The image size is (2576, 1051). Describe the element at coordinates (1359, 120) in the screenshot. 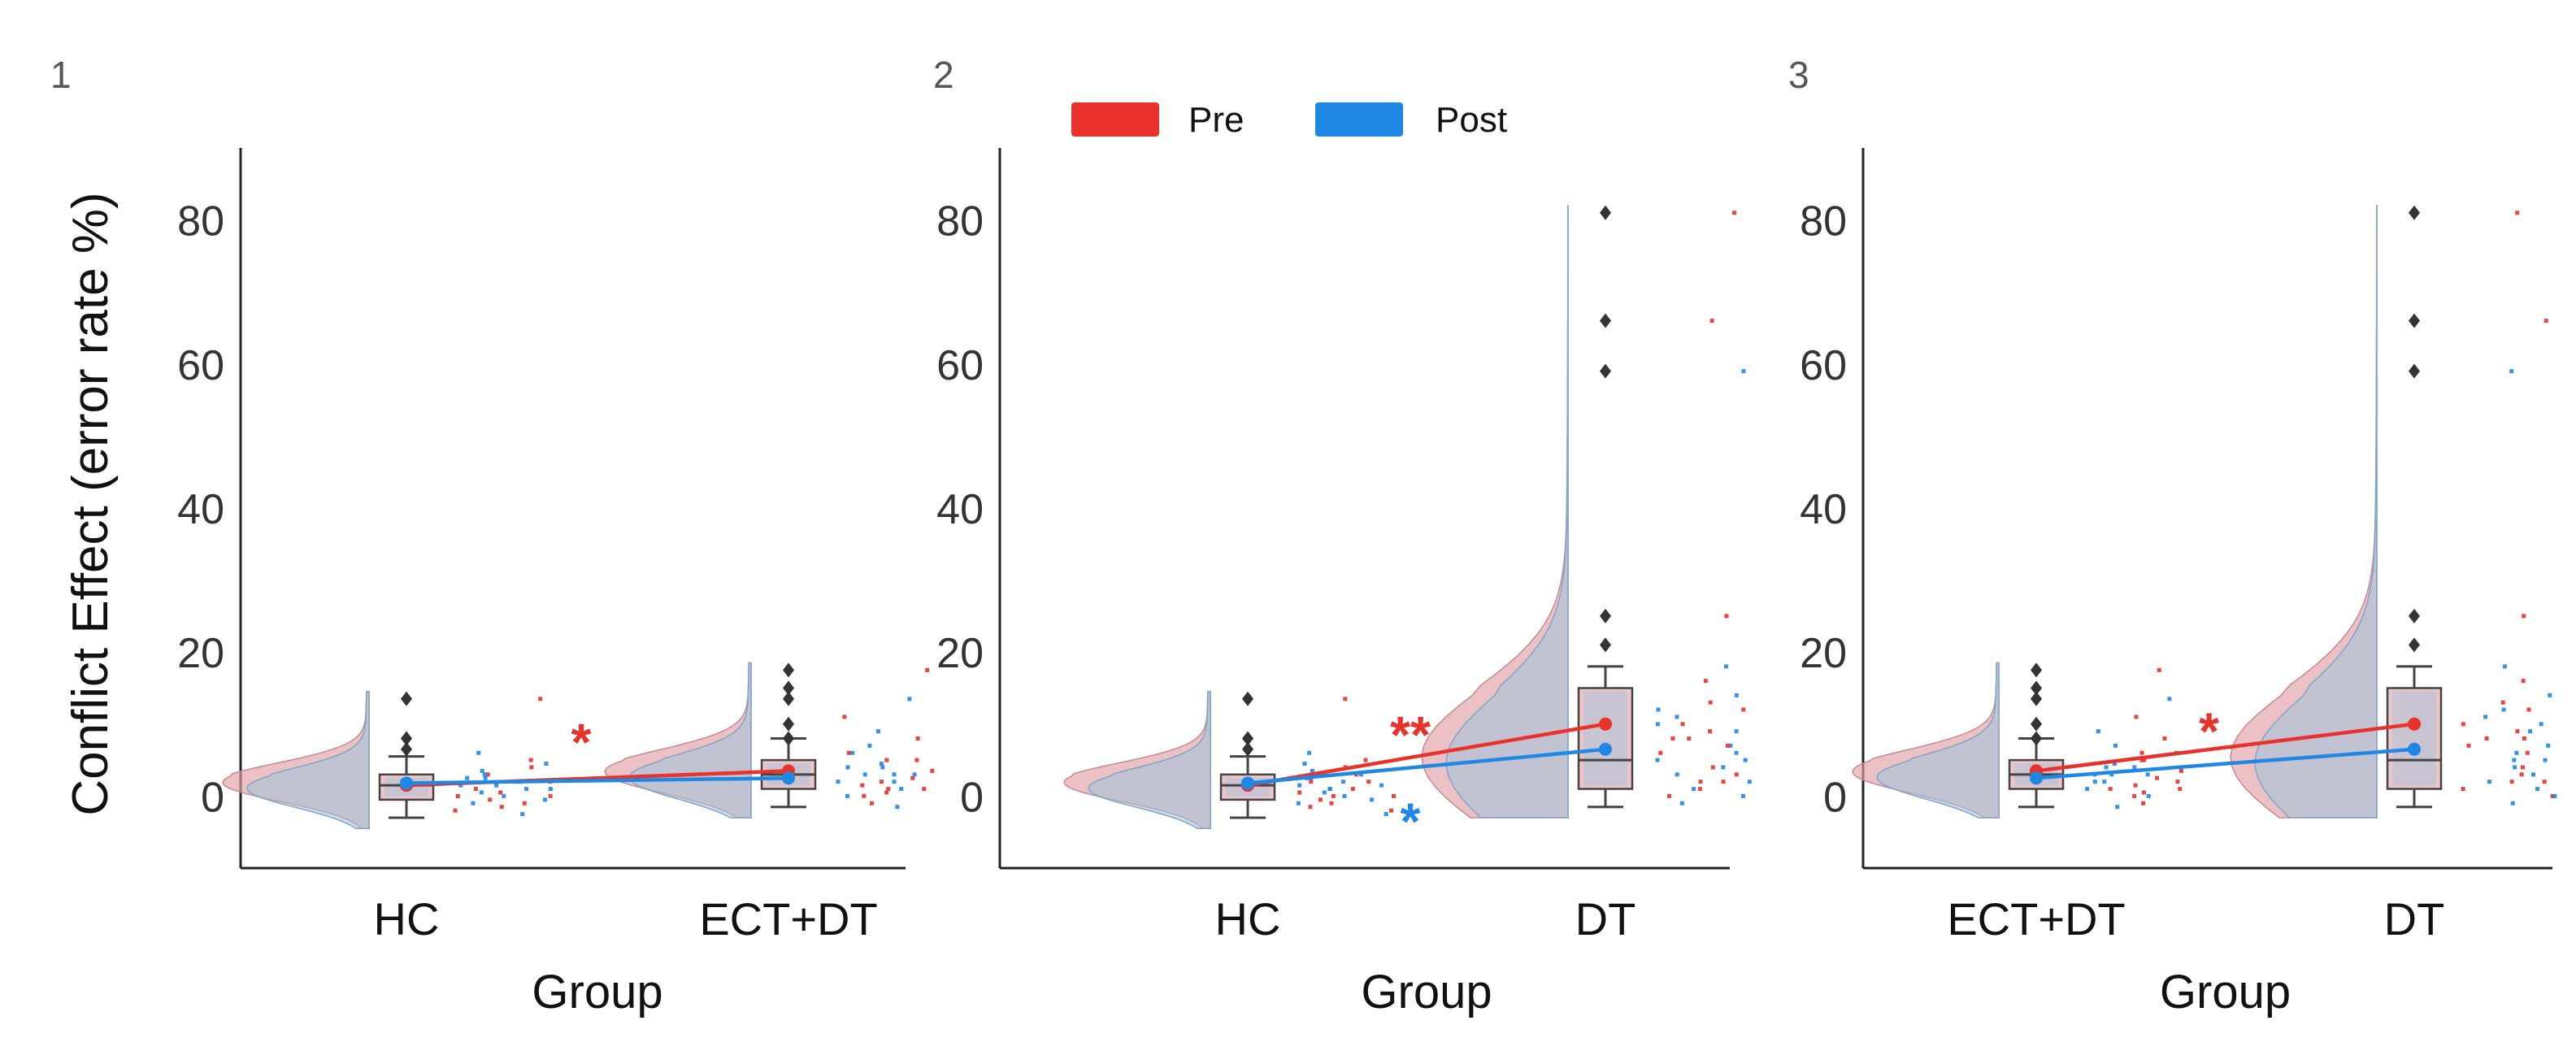

I see `legend-swatch-post` at that location.